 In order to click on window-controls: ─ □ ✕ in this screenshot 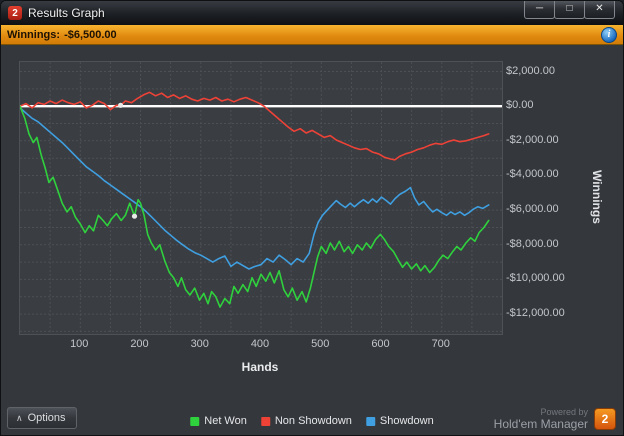, I will do `click(569, 10)`.